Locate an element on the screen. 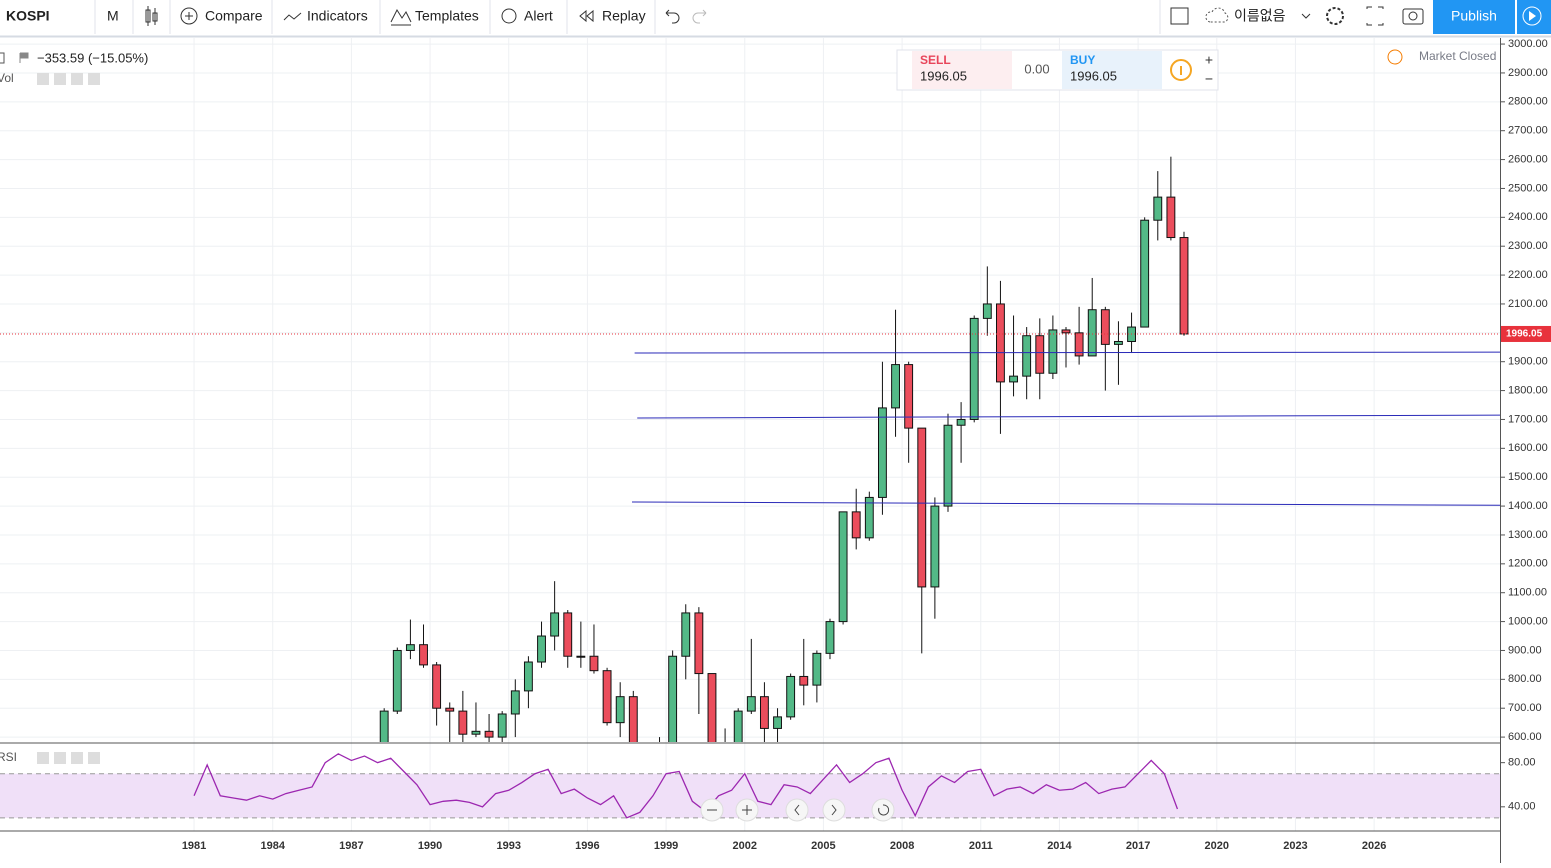 Image resolution: width=1551 pixels, height=868 pixels. templates-button: Templates is located at coordinates (447, 16).